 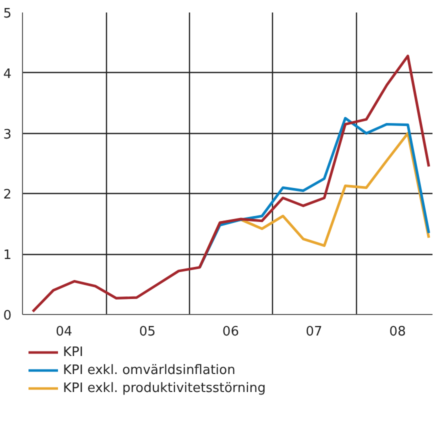 What do you see at coordinates (314, 332) in the screenshot?
I see `x-tick-label: 07` at bounding box center [314, 332].